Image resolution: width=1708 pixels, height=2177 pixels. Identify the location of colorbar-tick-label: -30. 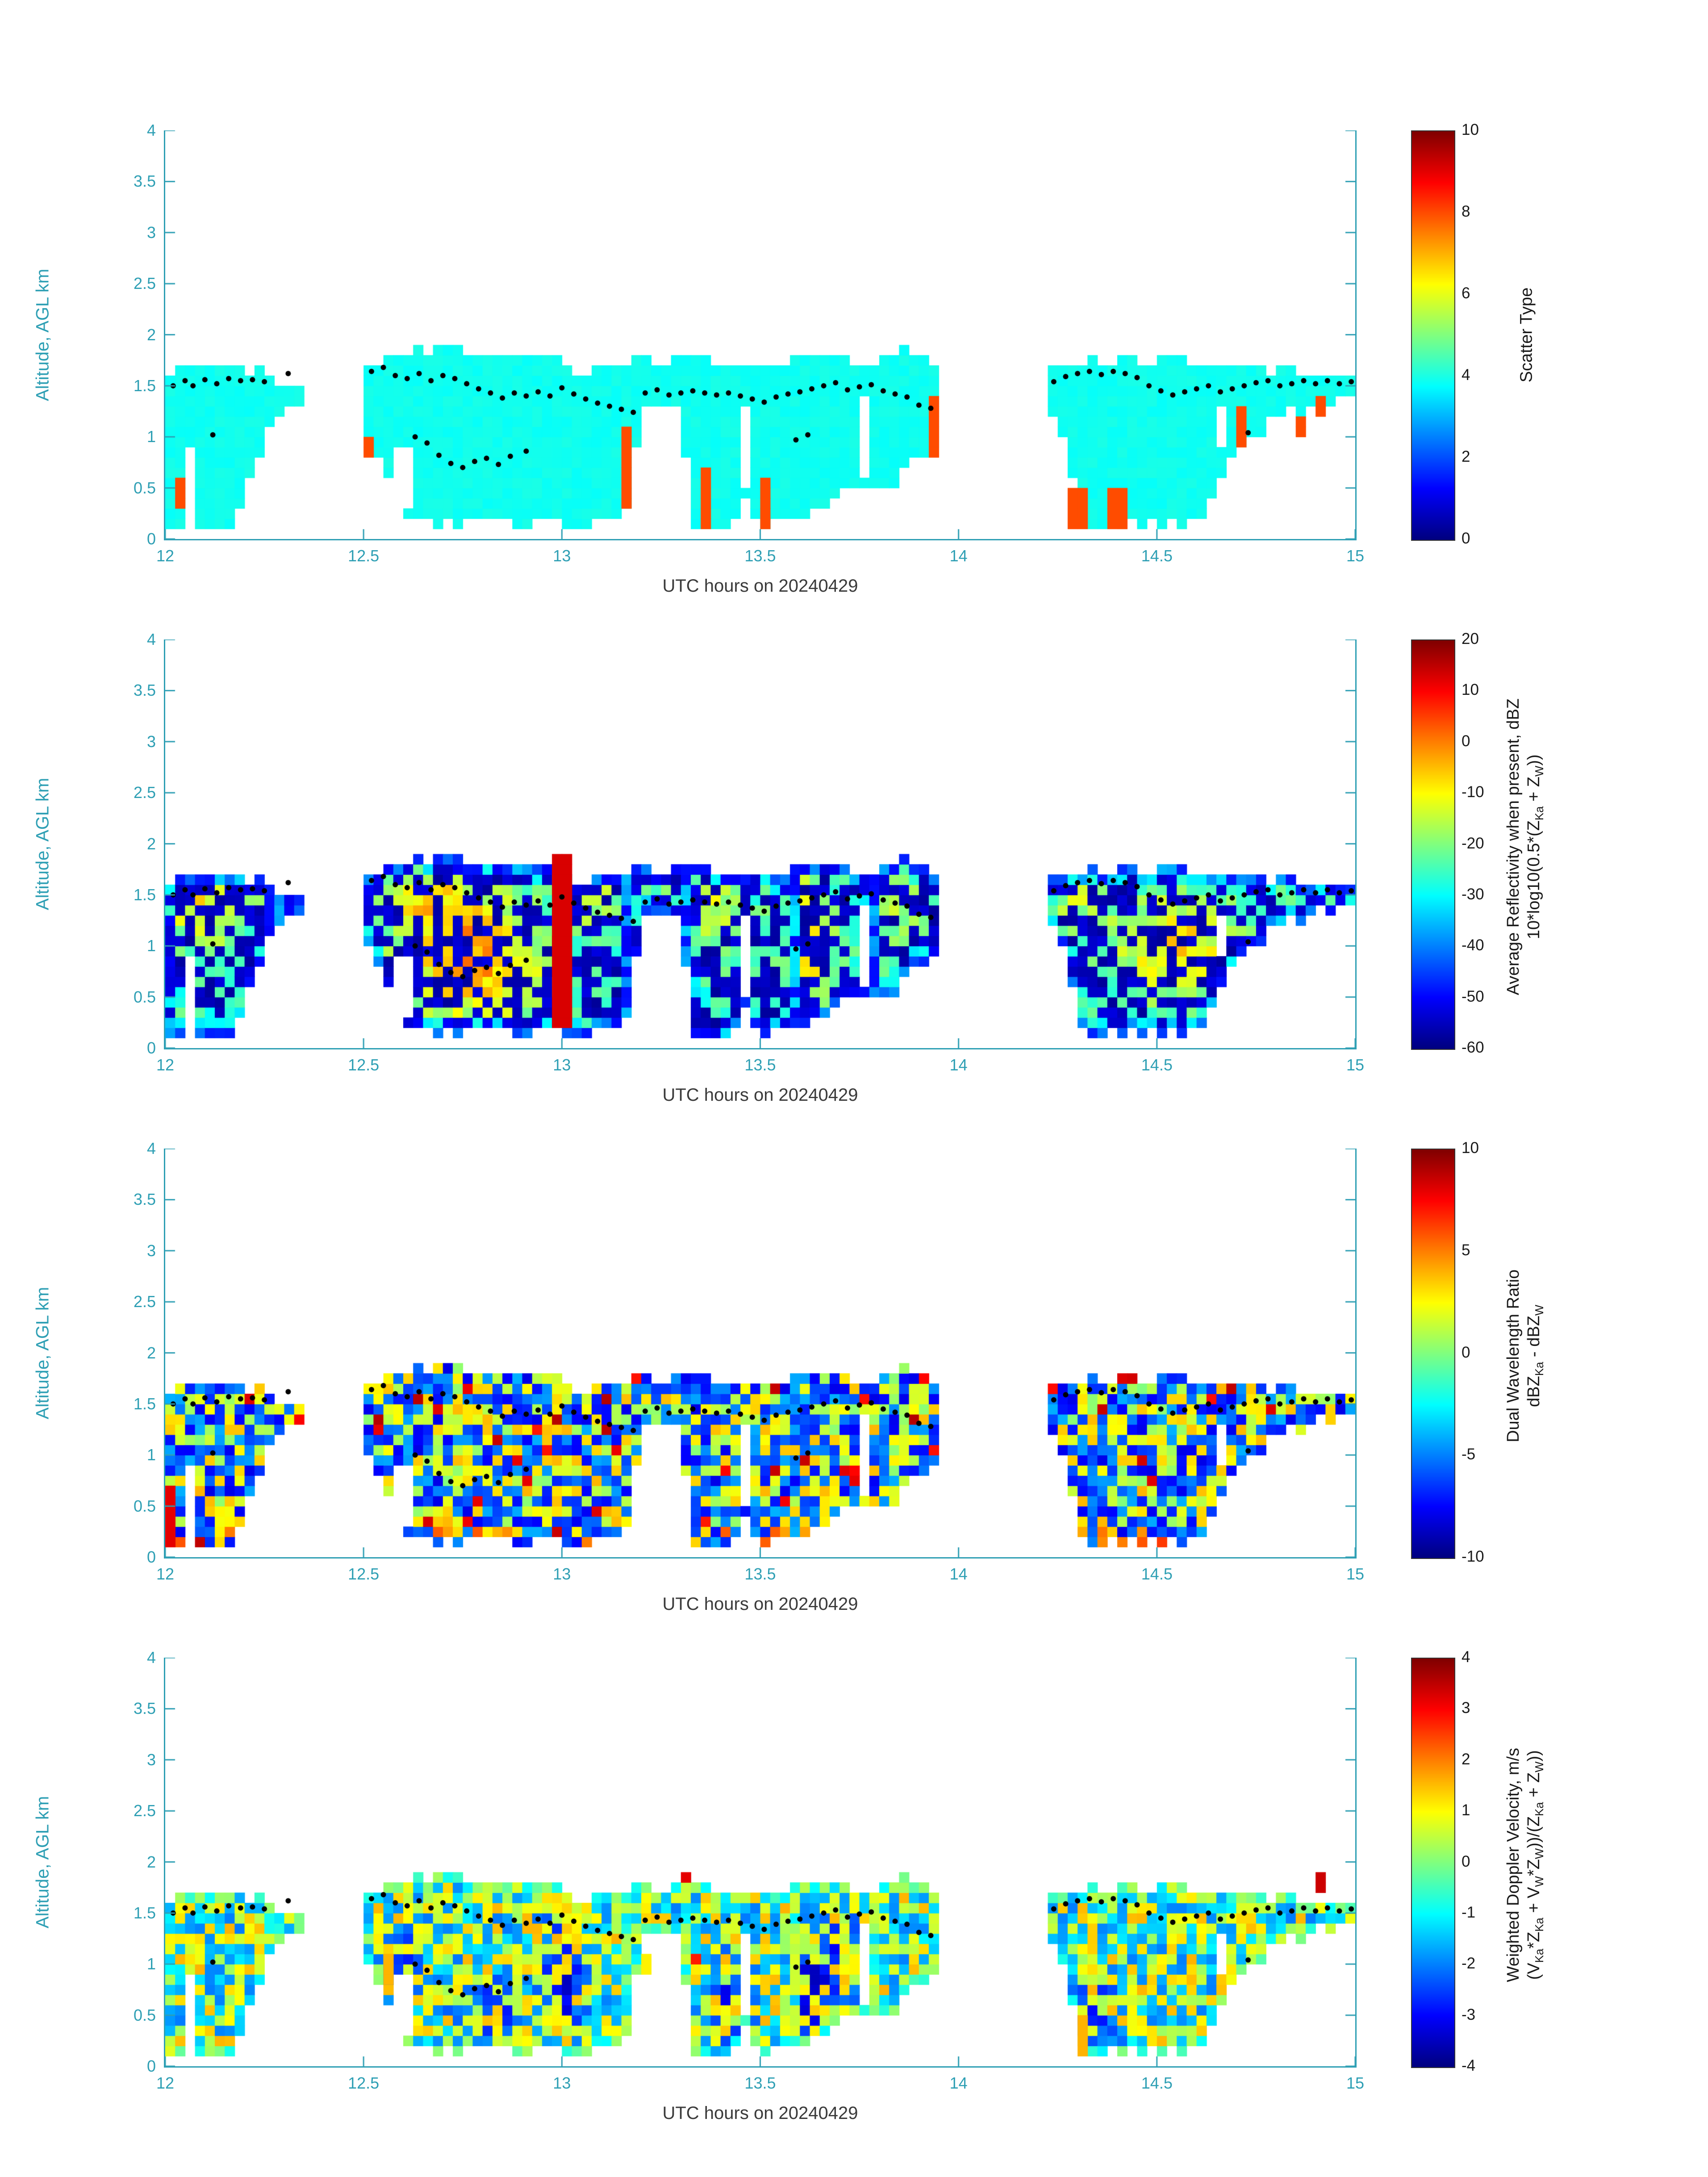
(1473, 894).